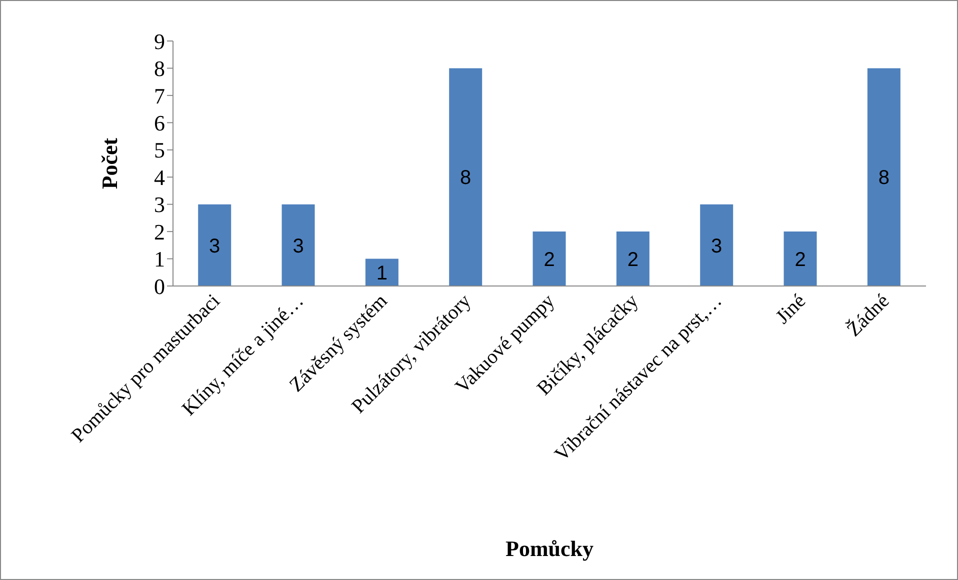 This screenshot has height=580, width=958. Describe the element at coordinates (159, 259) in the screenshot. I see `y-tick-label: 1` at that location.